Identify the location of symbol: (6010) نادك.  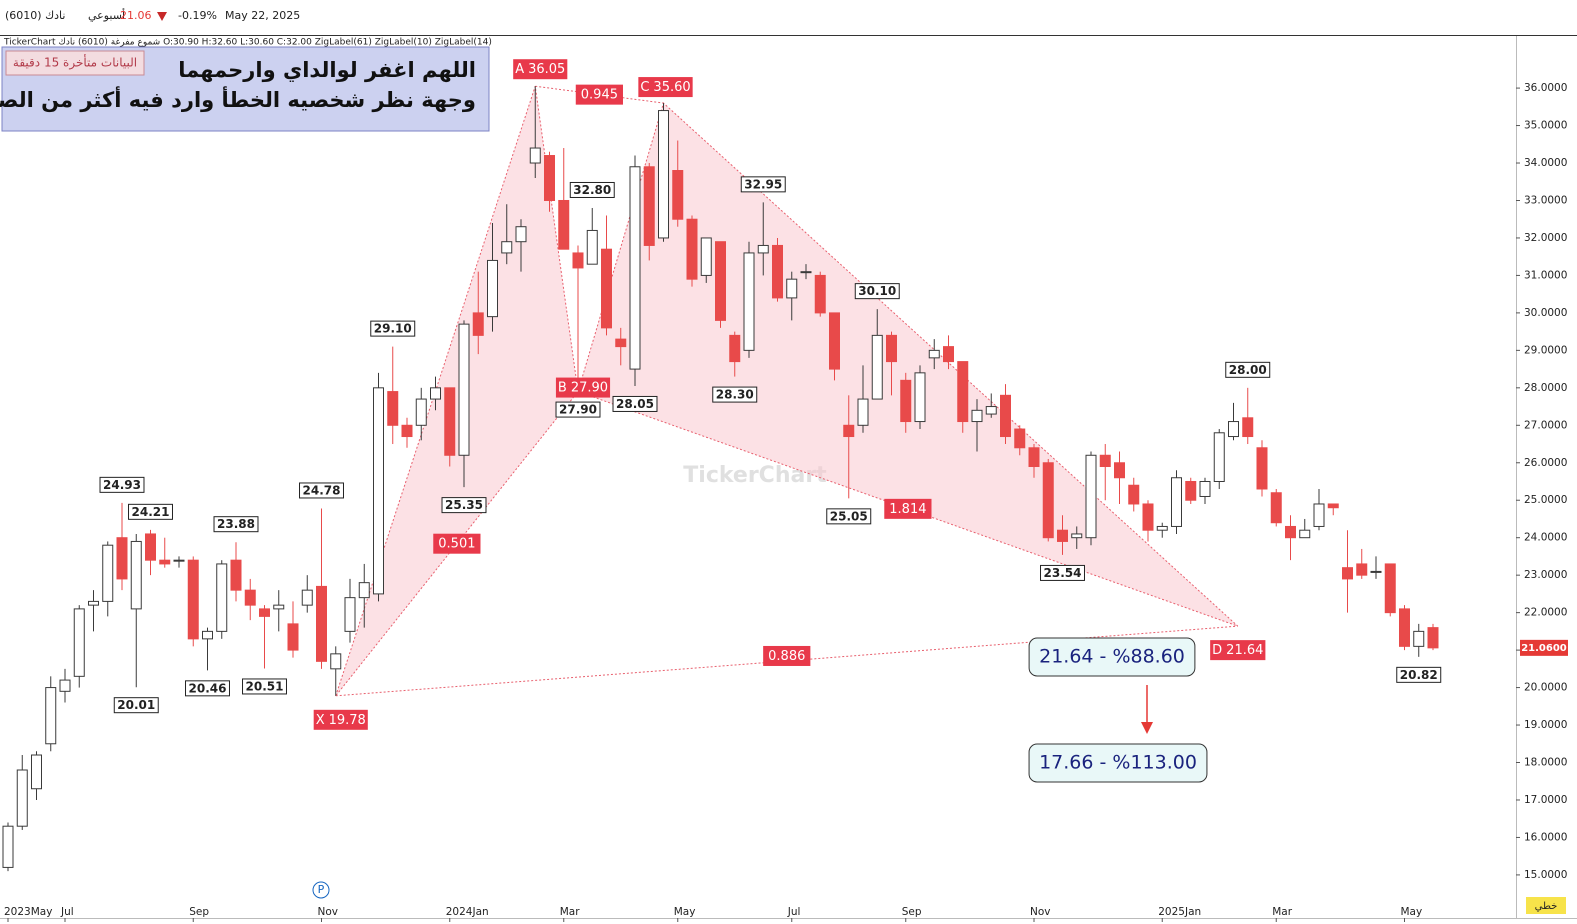
(35, 15).